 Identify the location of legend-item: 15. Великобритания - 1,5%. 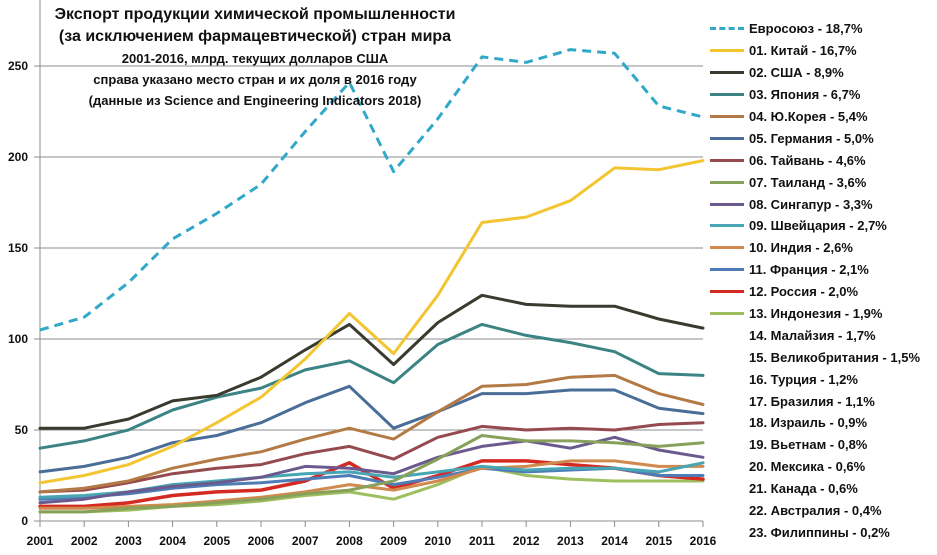
(823, 357).